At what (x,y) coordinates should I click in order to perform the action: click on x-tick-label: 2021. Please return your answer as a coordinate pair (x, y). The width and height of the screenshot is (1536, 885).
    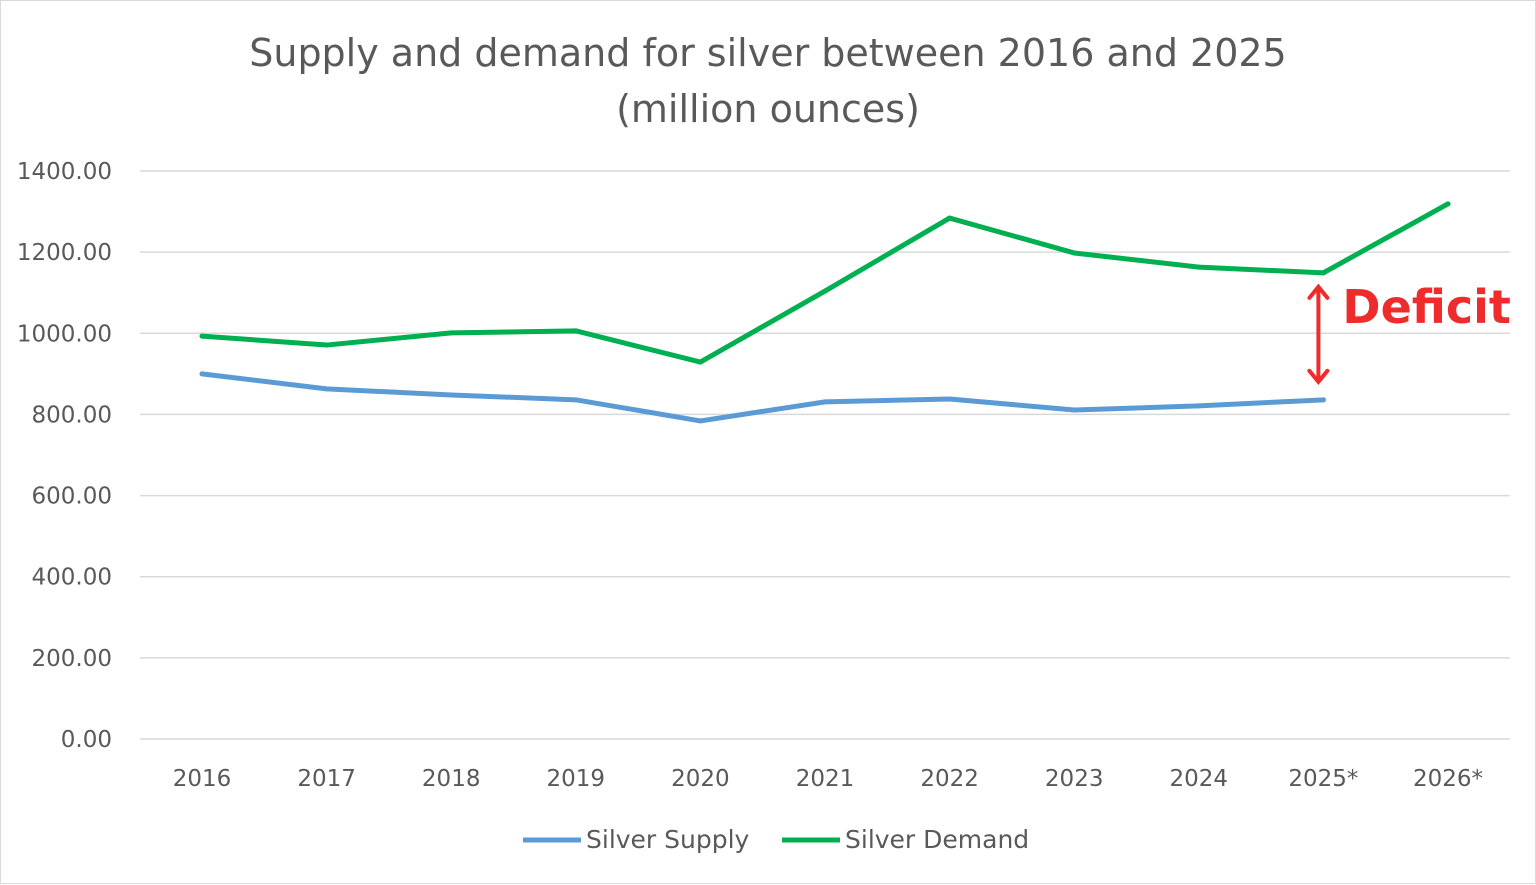
    Looking at the image, I should click on (825, 779).